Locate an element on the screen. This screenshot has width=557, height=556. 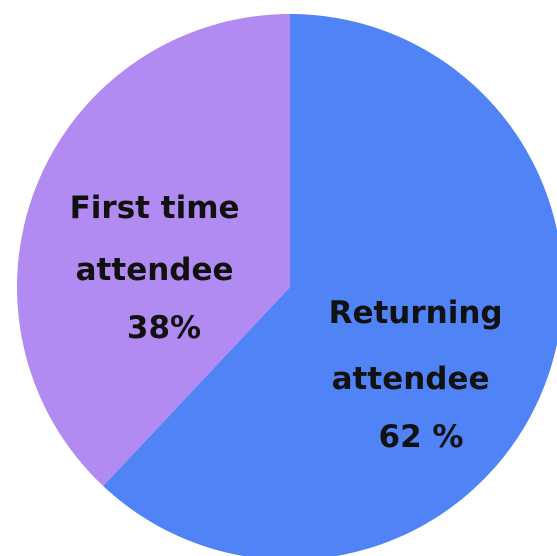
first-time-label-line-2: attendee is located at coordinates (155, 270).